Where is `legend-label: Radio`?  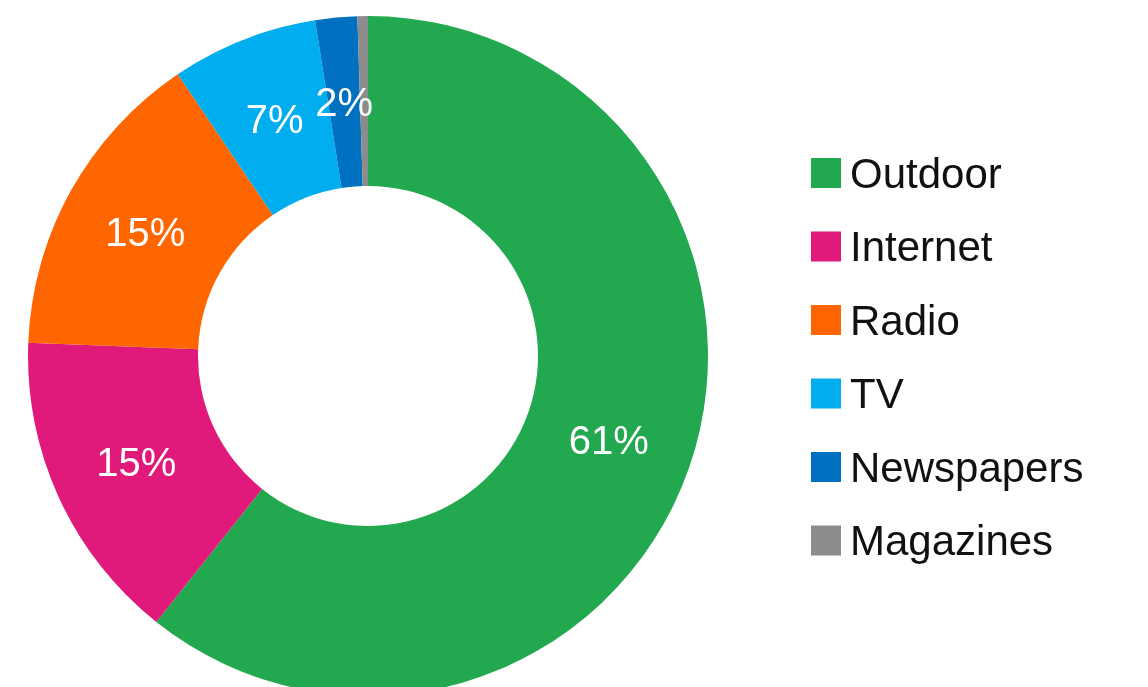 legend-label: Radio is located at coordinates (905, 320).